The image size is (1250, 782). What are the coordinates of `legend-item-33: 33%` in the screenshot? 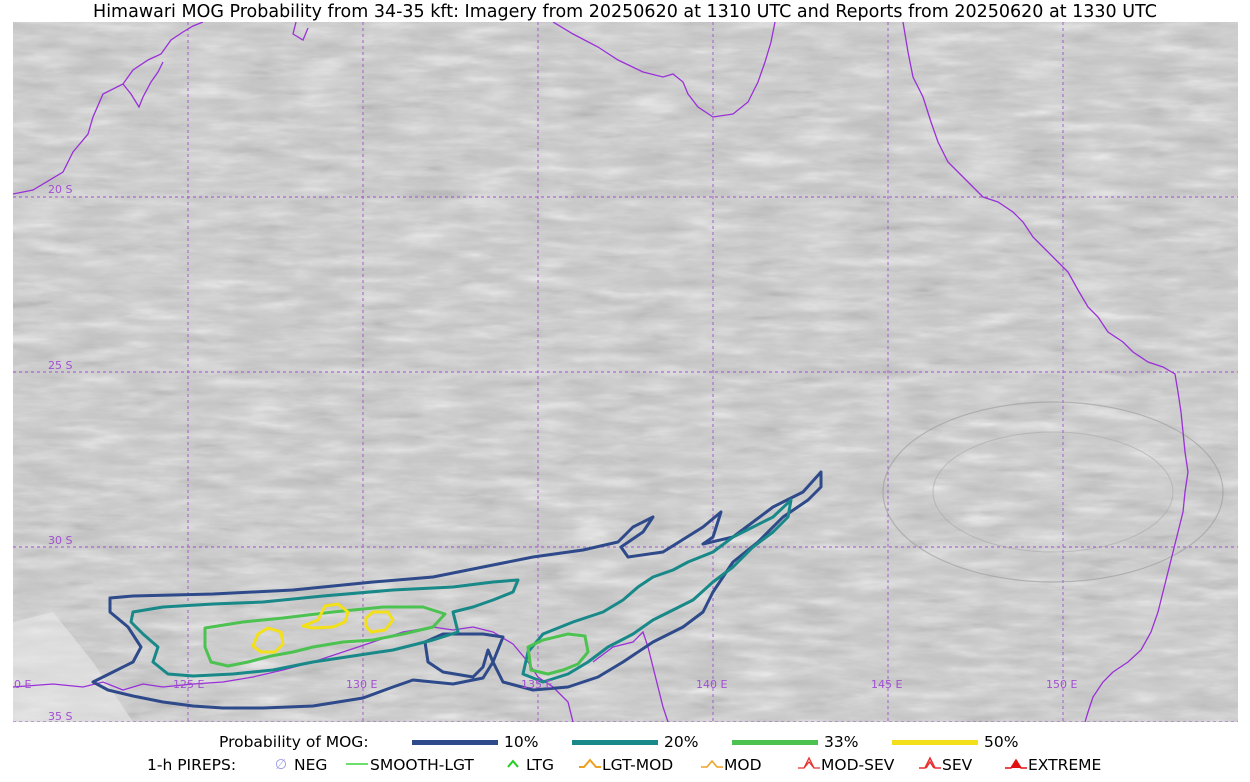 It's located at (795, 742).